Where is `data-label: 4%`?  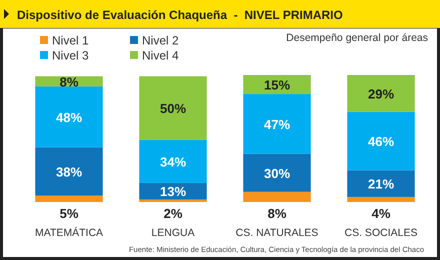
data-label: 4% is located at coordinates (381, 213).